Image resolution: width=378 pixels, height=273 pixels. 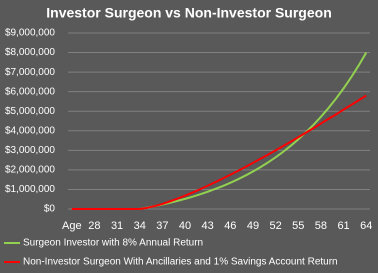 What do you see at coordinates (72, 226) in the screenshot?
I see `x-tick-label: Age` at bounding box center [72, 226].